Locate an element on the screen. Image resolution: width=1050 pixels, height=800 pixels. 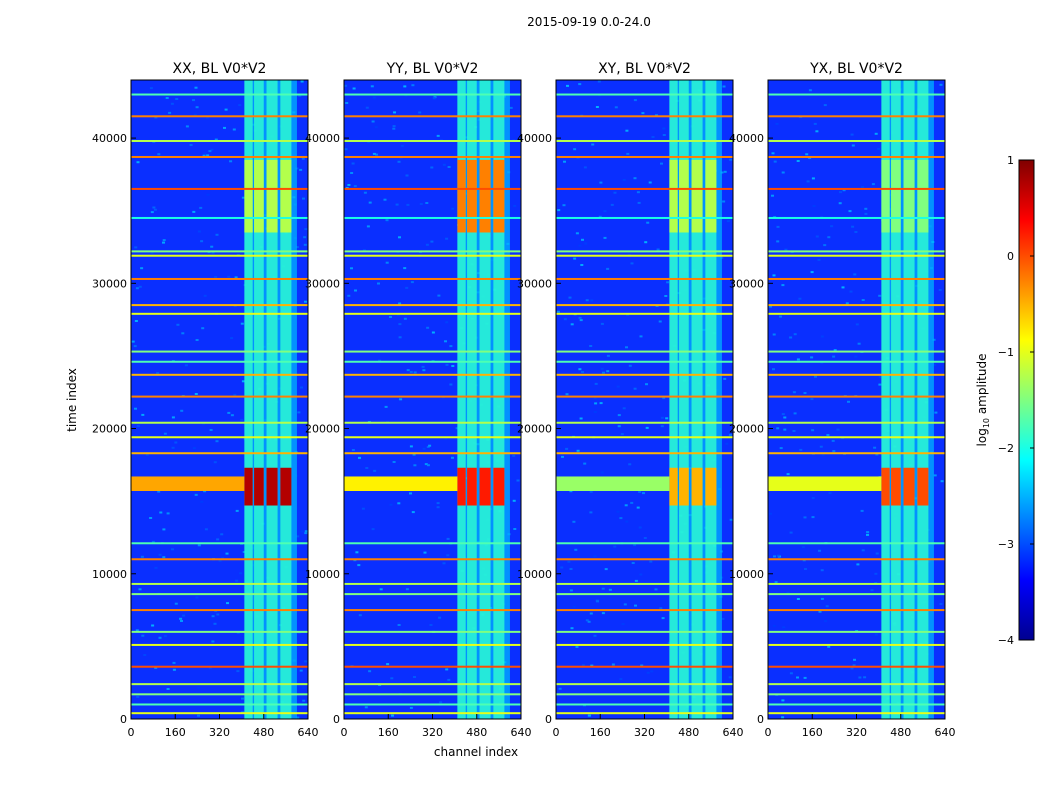
colorbar-tick-label: −2 is located at coordinates (1006, 448).